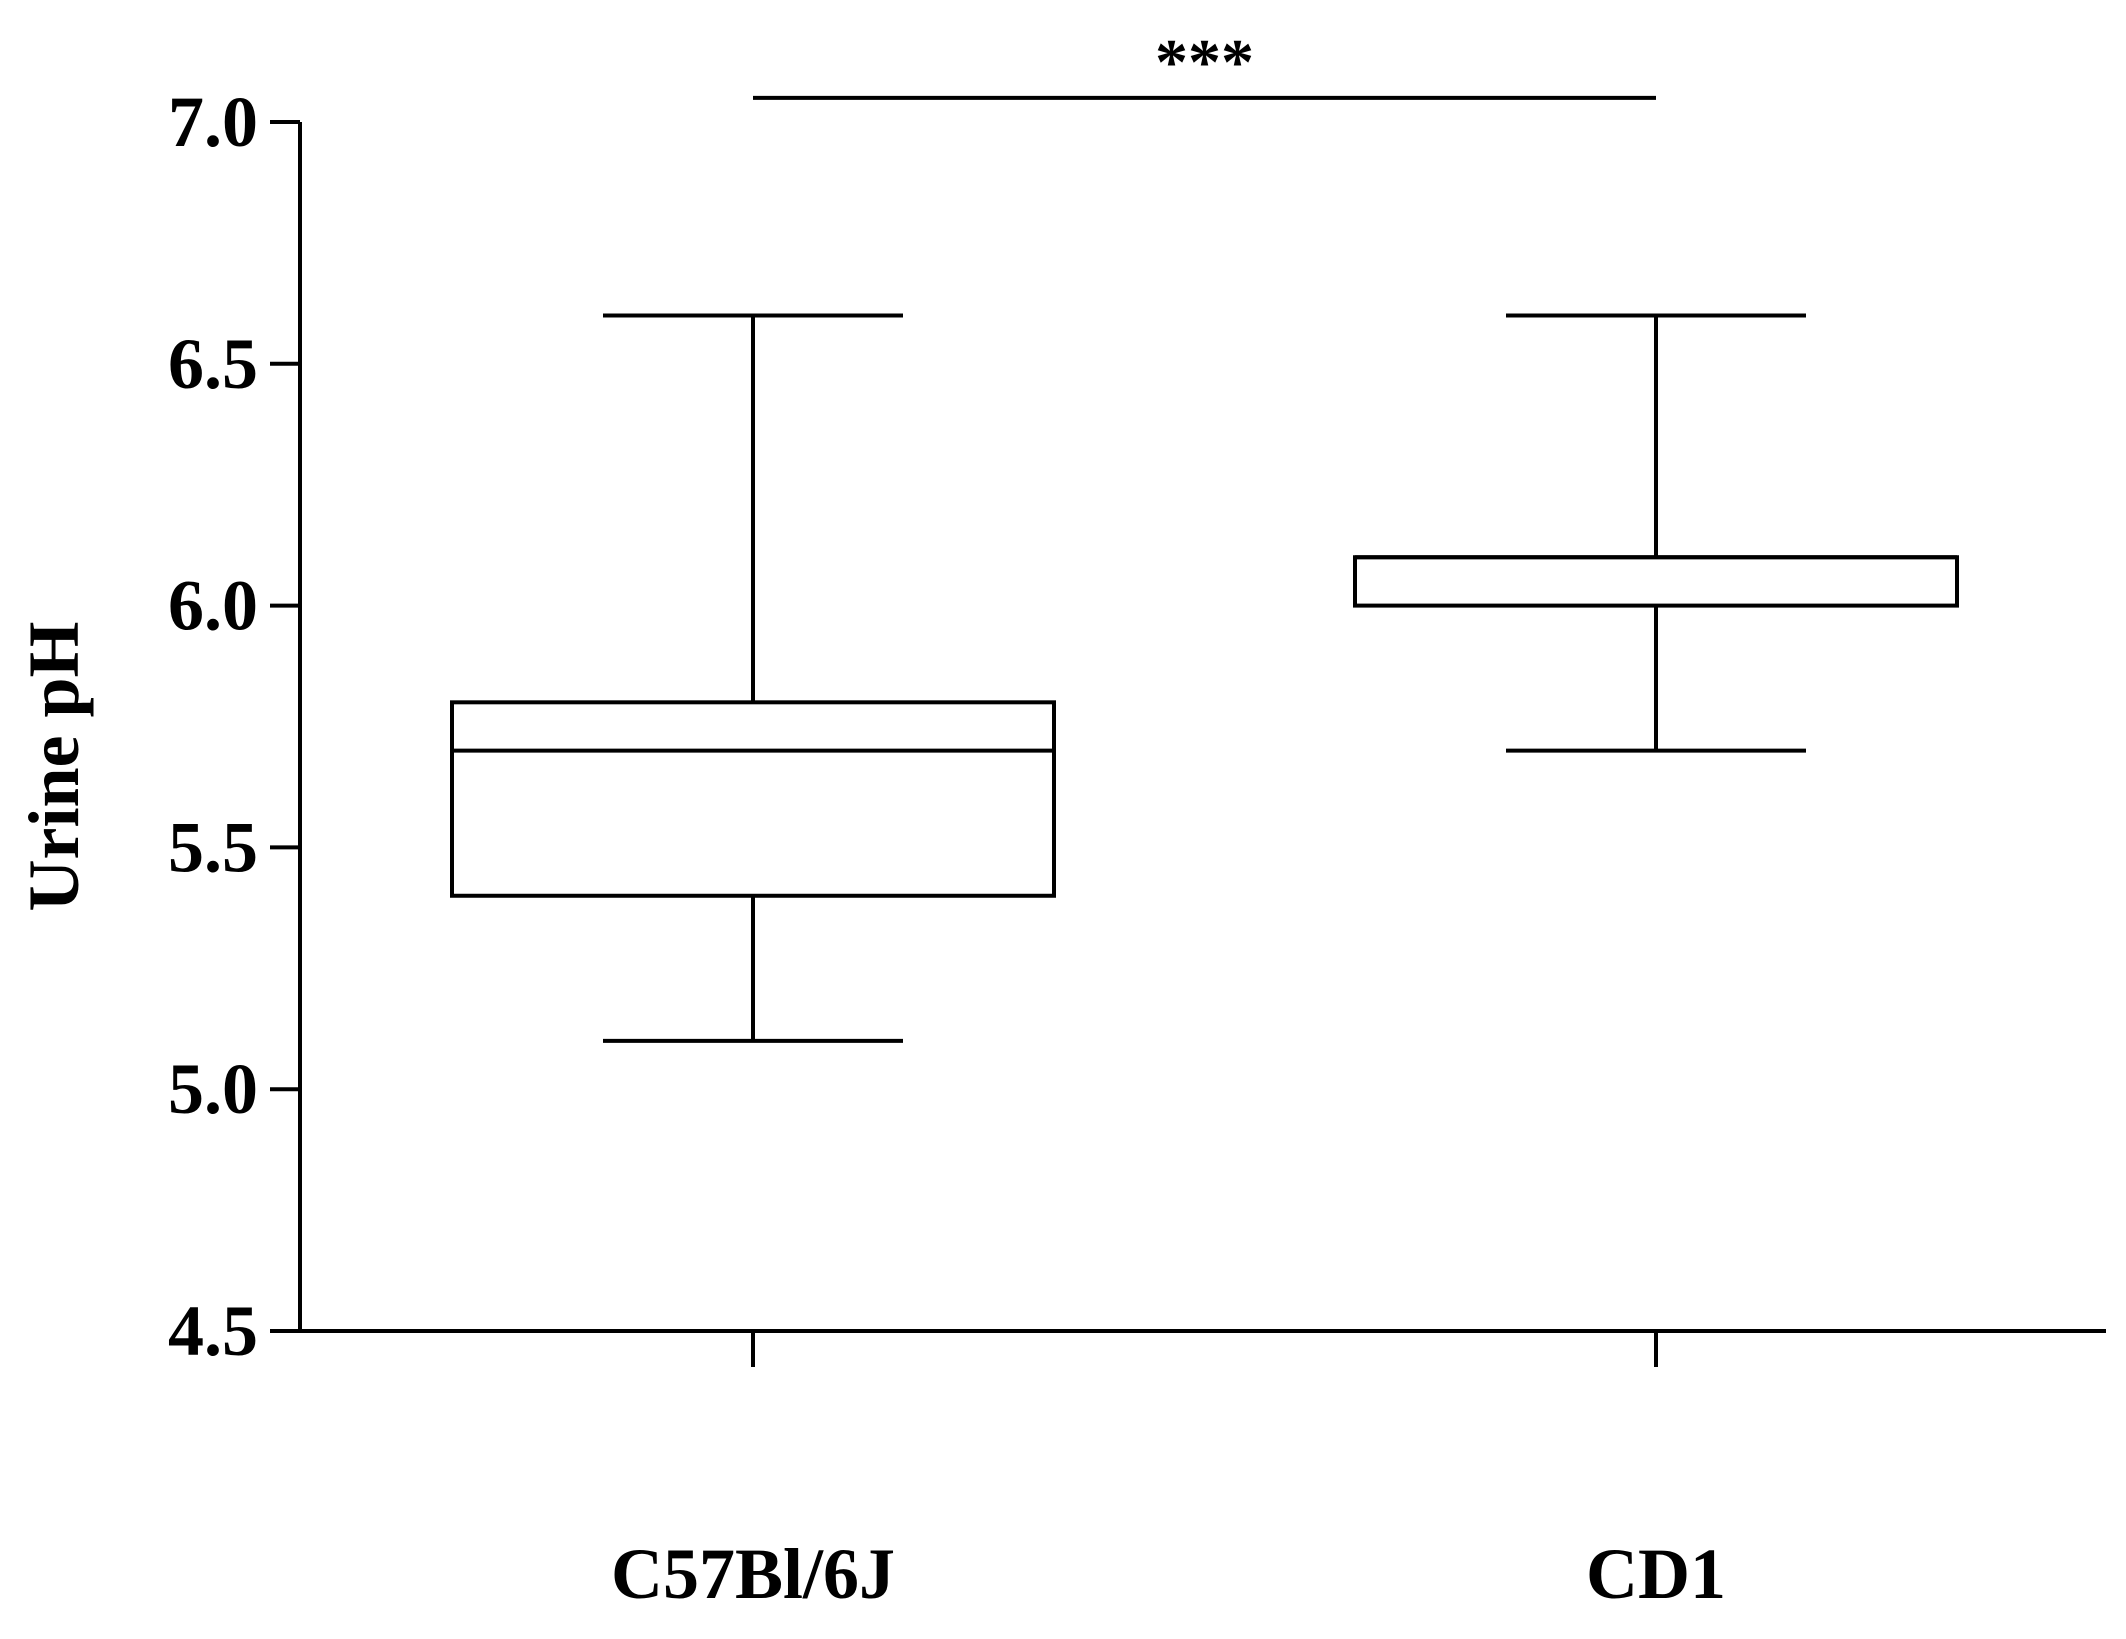 The image size is (2126, 1639). What do you see at coordinates (213, 847) in the screenshot?
I see `y-tick-label: 5.5` at bounding box center [213, 847].